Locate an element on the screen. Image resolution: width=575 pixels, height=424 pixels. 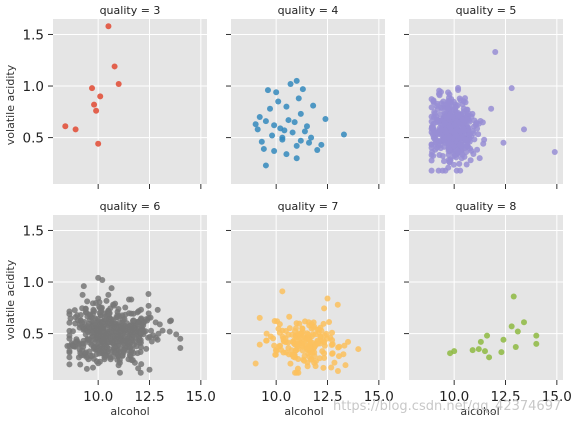
panel-title: quality = 4 is located at coordinates (308, 10).